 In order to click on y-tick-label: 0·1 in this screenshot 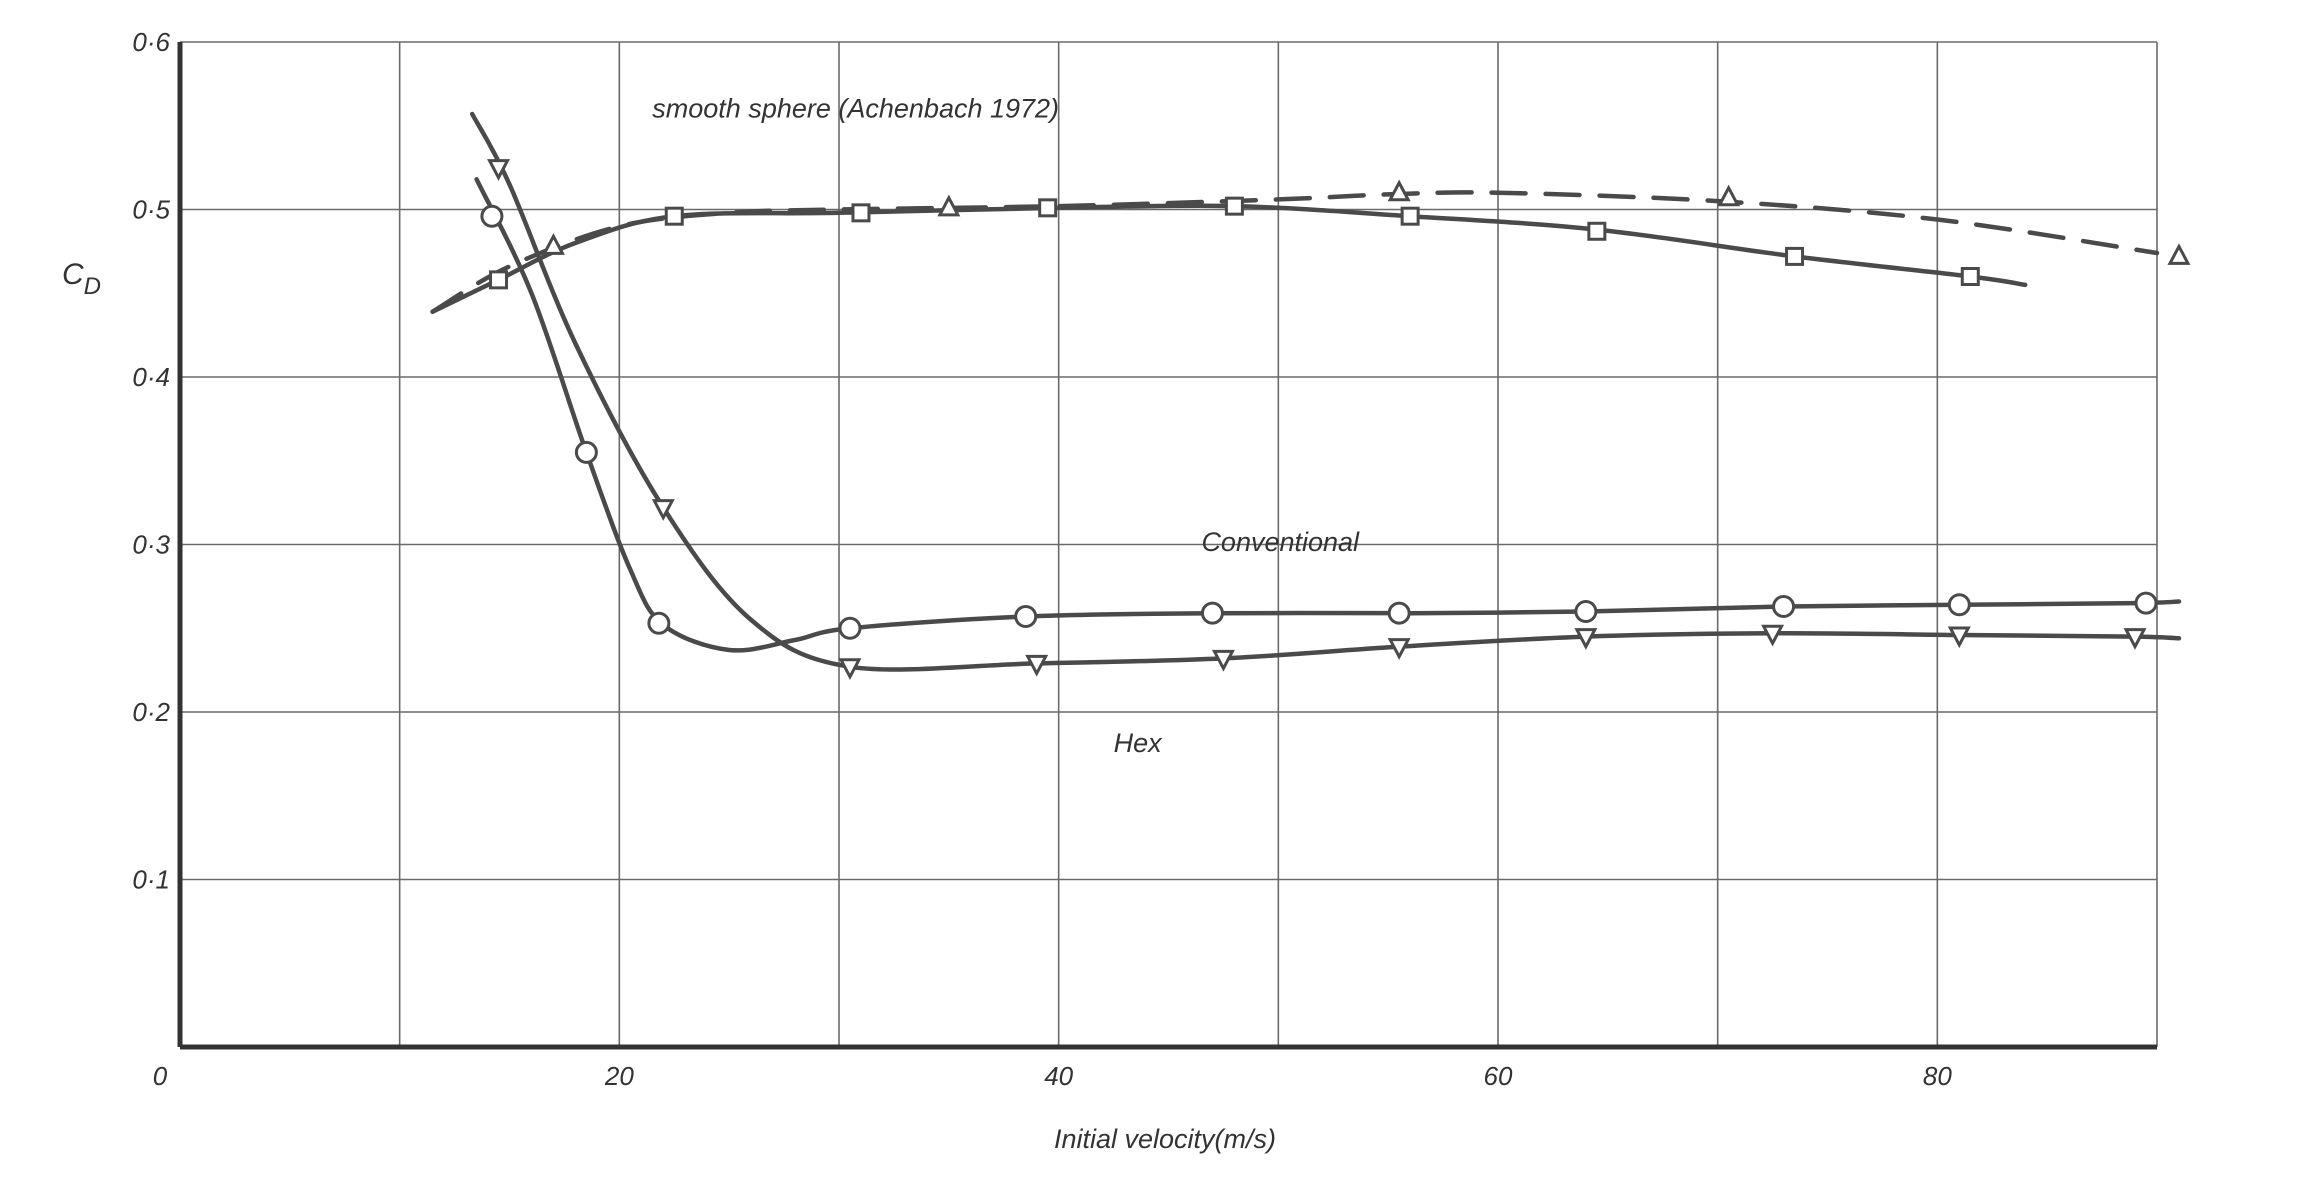, I will do `click(151, 880)`.